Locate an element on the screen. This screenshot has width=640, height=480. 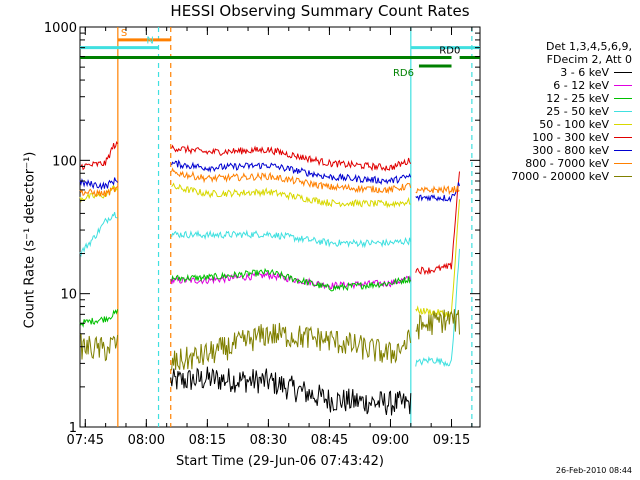
x-tick-label-2: 08:15 is located at coordinates (207, 440).